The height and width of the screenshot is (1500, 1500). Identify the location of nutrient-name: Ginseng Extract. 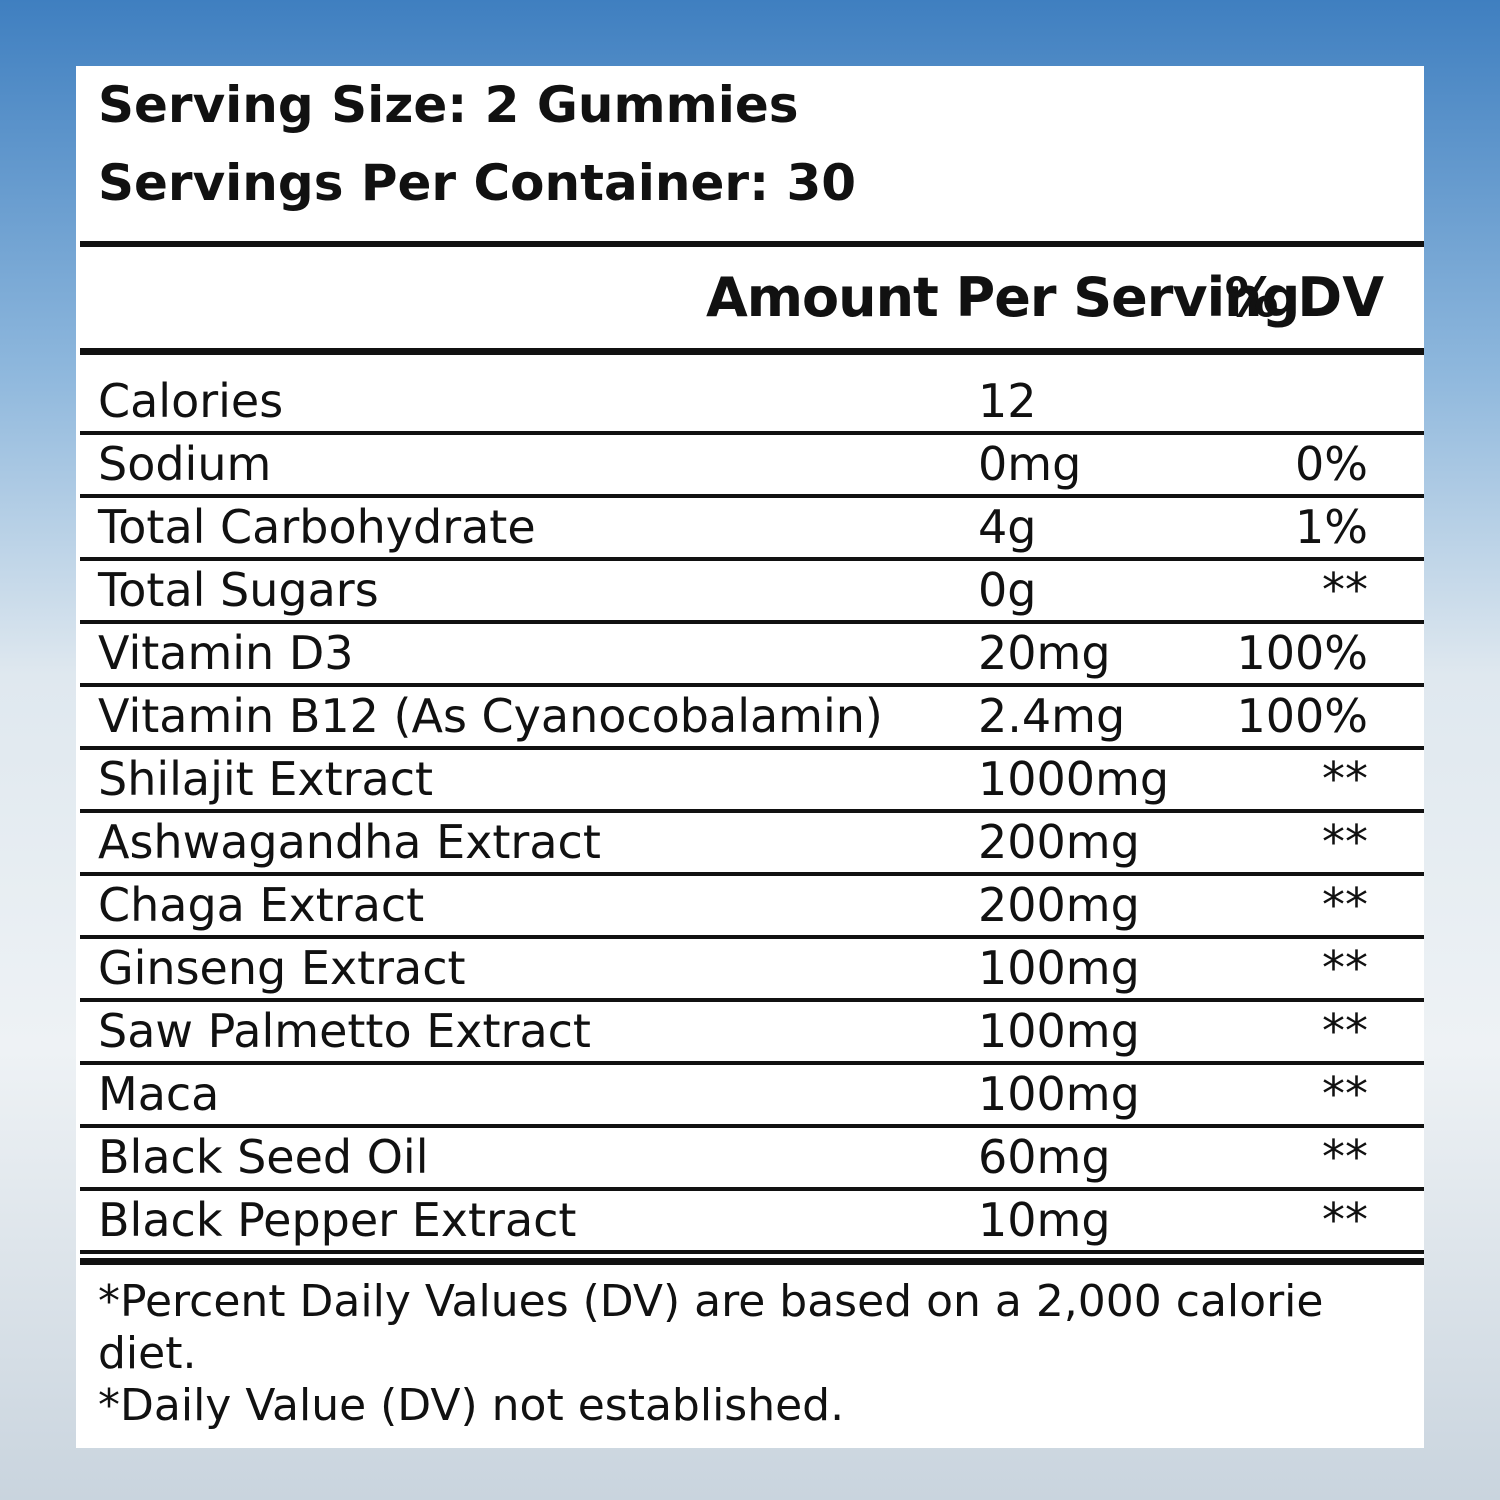
(282, 968).